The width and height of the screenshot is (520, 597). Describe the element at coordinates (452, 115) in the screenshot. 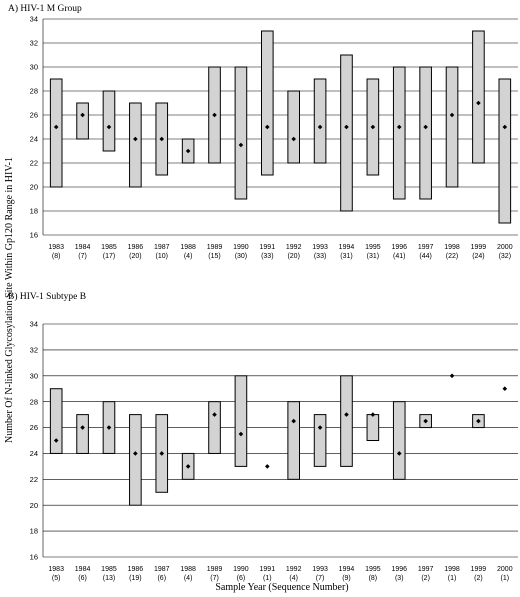

I see `panel-a-mean-marker-1998` at that location.